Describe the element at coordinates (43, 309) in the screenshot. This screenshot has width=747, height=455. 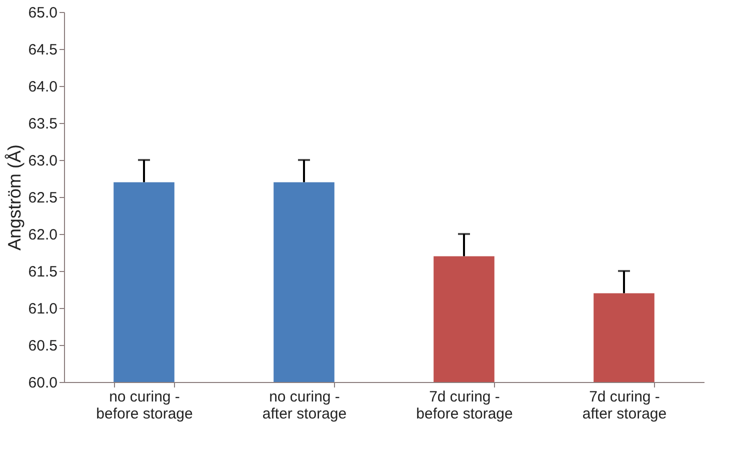
I see `y-tick-label: 61.0` at that location.